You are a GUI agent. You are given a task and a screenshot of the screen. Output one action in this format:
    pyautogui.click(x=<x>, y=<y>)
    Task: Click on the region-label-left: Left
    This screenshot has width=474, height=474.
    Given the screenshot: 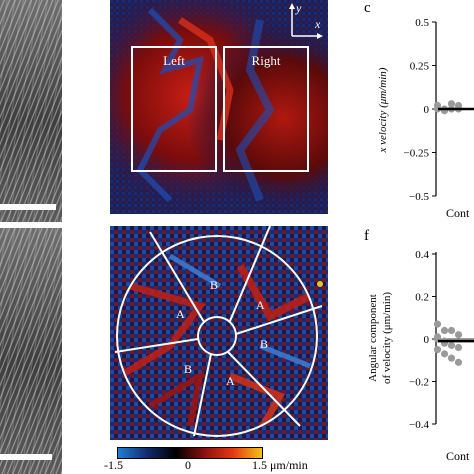 What is the action you would take?
    pyautogui.click(x=174, y=60)
    